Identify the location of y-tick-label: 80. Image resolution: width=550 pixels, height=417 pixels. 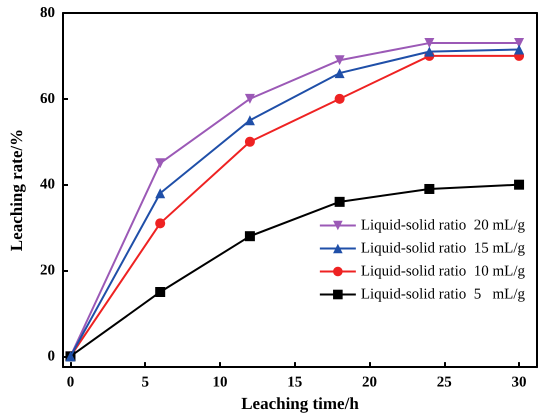
(47, 13).